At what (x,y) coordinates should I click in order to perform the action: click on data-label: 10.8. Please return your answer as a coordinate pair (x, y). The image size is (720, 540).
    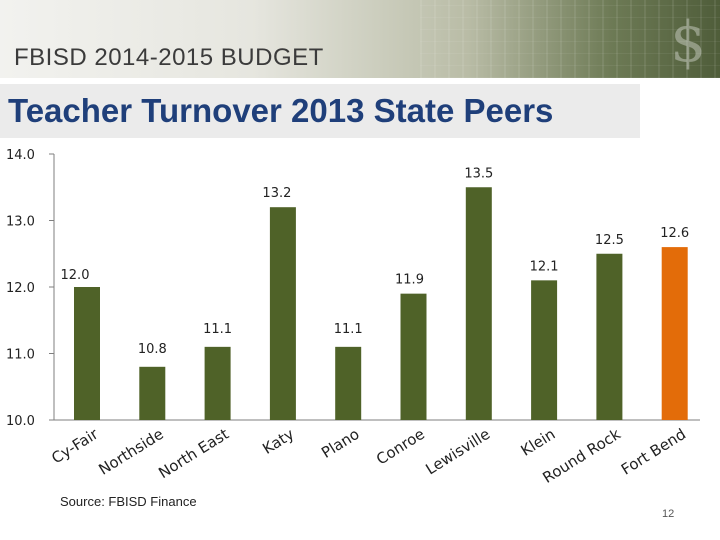
    Looking at the image, I should click on (152, 349).